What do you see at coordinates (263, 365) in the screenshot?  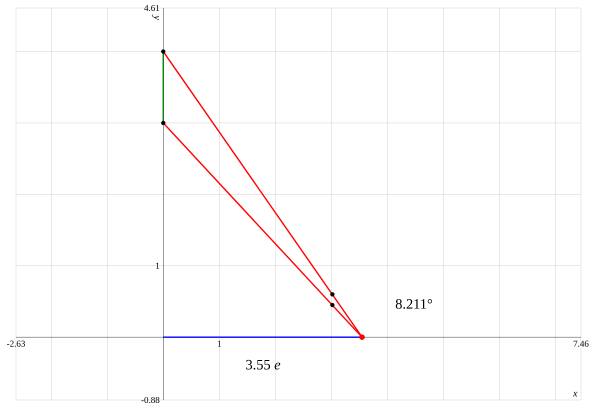 I see `annotation: 3.55 e` at bounding box center [263, 365].